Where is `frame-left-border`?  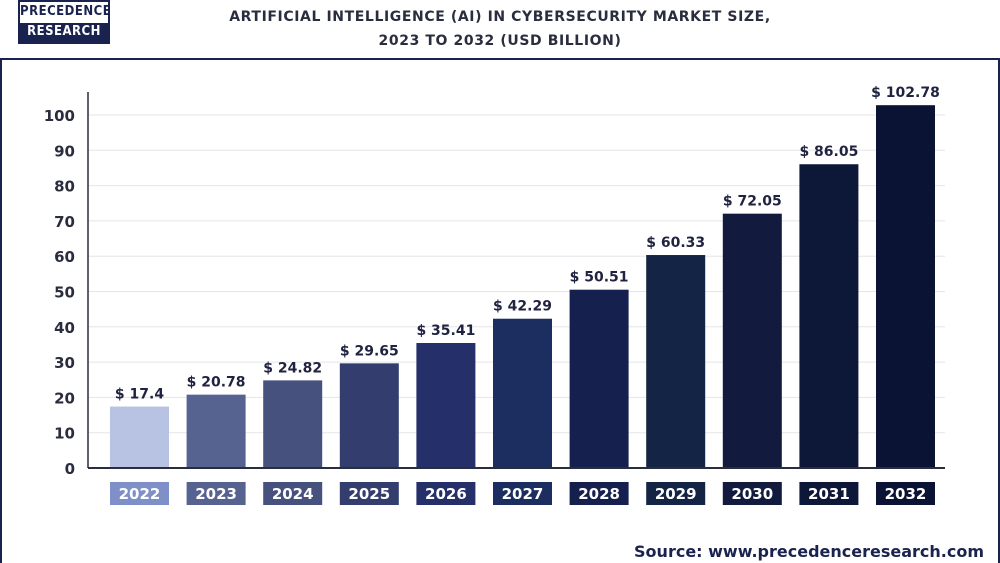 frame-left-border is located at coordinates (1, 310).